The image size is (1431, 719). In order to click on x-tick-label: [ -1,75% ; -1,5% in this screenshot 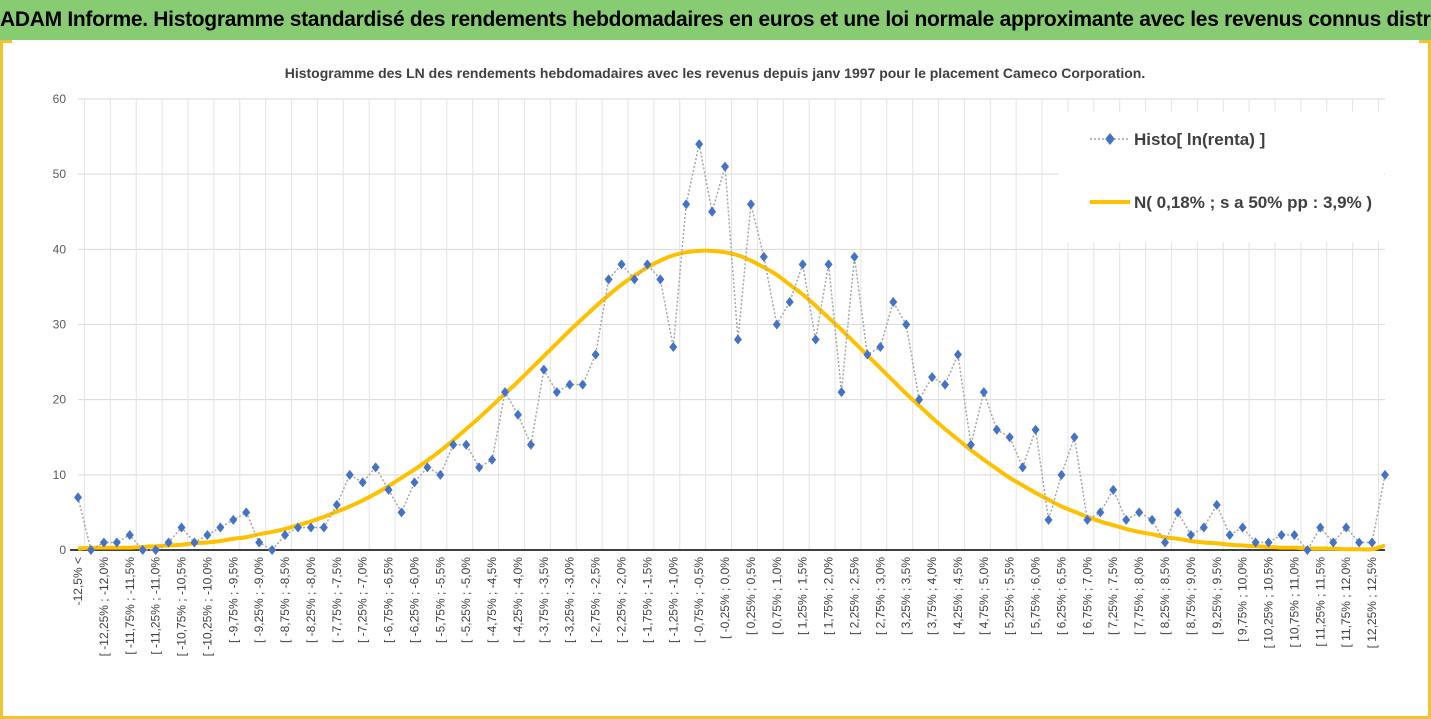, I will do `click(647, 600)`.